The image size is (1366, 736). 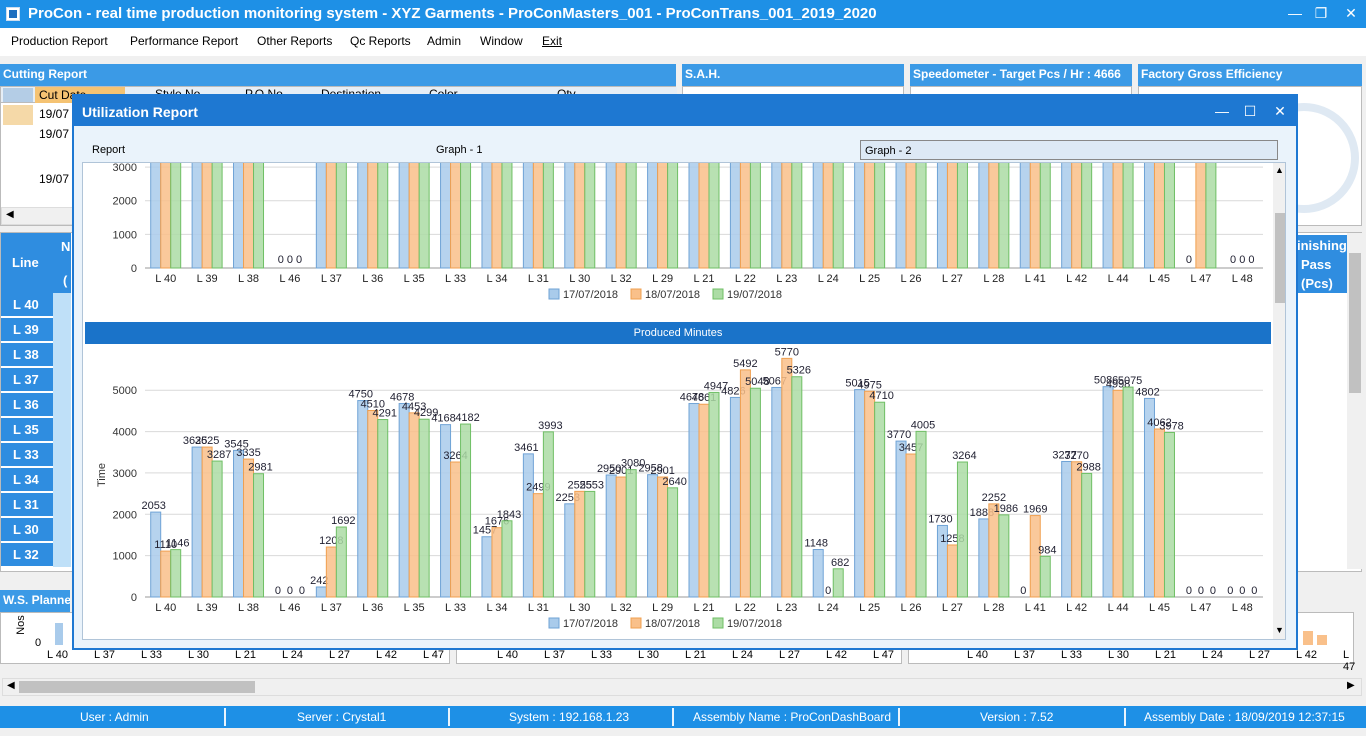 I want to click on data-label: 2640, so click(x=674, y=482).